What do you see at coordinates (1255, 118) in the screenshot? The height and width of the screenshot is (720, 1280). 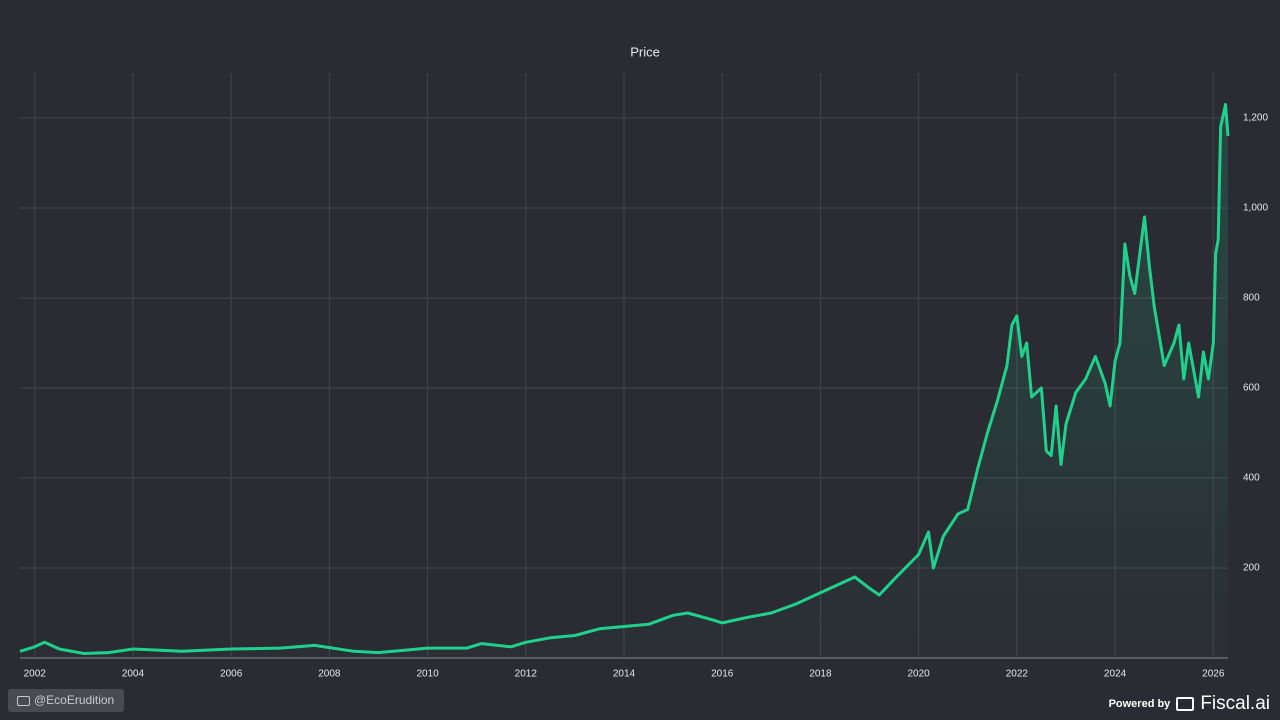 I see `y-tick-label: 1,200` at bounding box center [1255, 118].